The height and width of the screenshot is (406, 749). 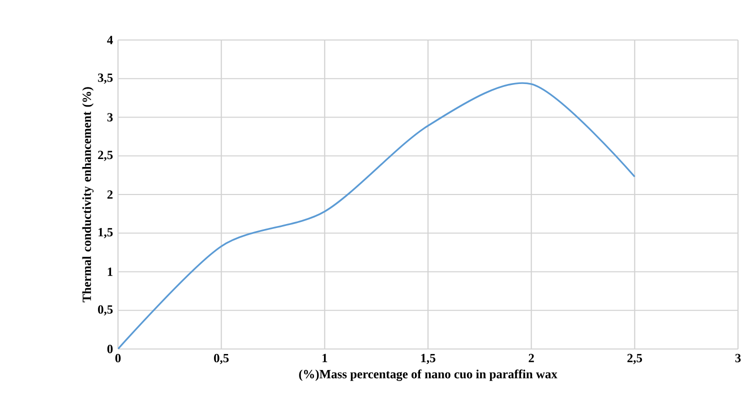 What do you see at coordinates (531, 358) in the screenshot?
I see `x-tick-label: 2` at bounding box center [531, 358].